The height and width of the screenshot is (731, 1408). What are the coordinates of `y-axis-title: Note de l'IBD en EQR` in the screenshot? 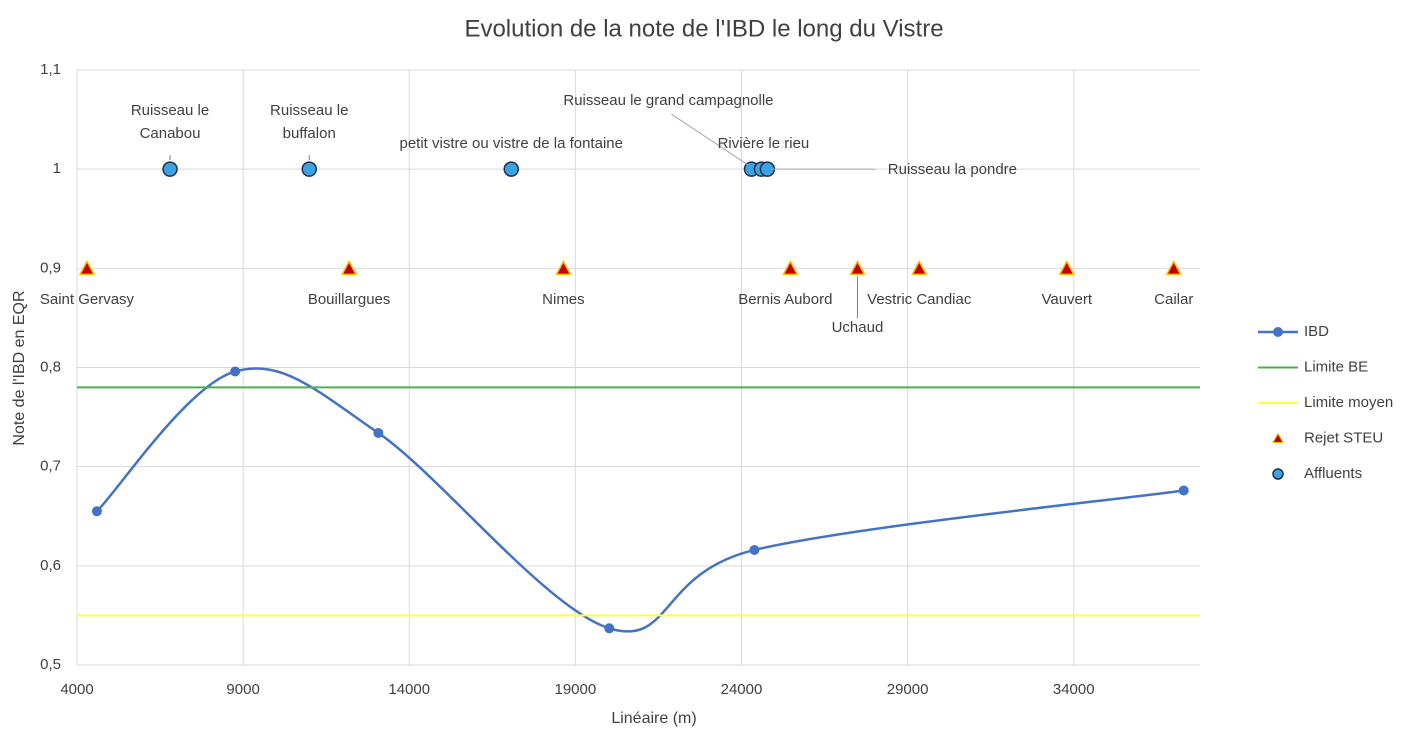 It's located at (19, 367).